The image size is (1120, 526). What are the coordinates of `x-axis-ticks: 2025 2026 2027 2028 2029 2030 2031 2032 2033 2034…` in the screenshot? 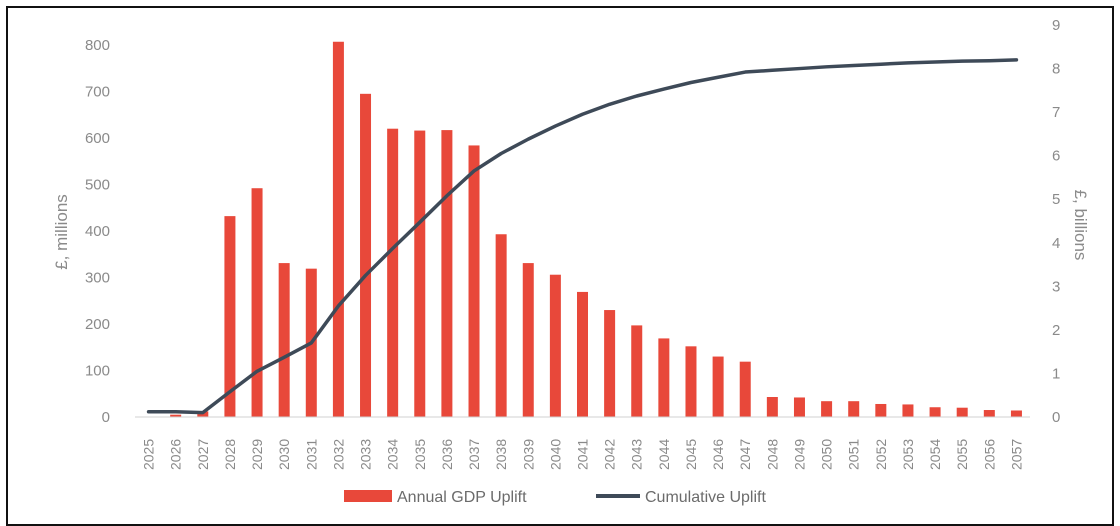 It's located at (583, 454).